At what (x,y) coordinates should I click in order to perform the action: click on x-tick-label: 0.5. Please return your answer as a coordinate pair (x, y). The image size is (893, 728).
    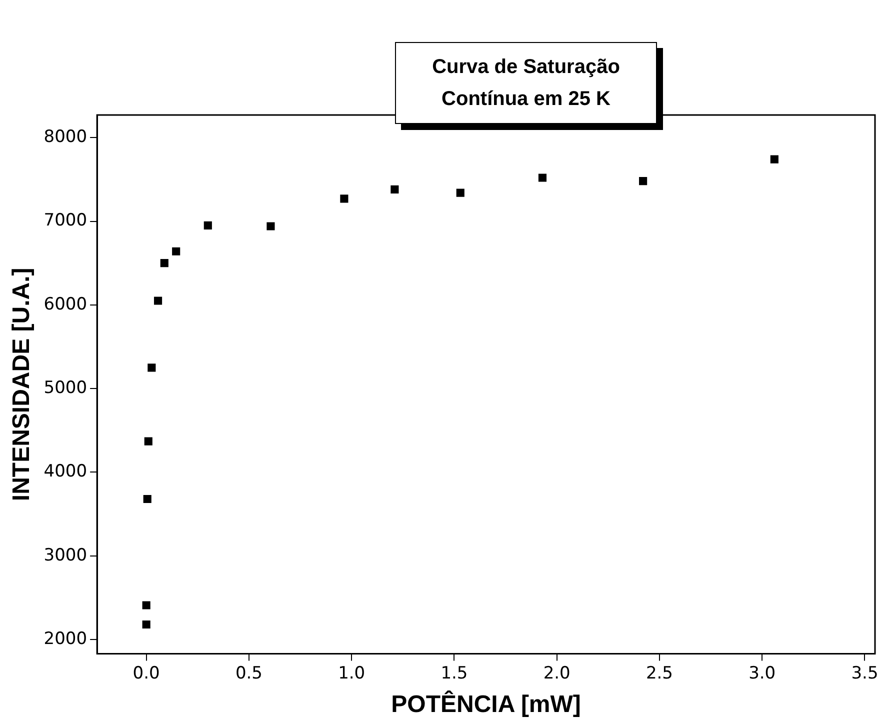
    Looking at the image, I should click on (248, 673).